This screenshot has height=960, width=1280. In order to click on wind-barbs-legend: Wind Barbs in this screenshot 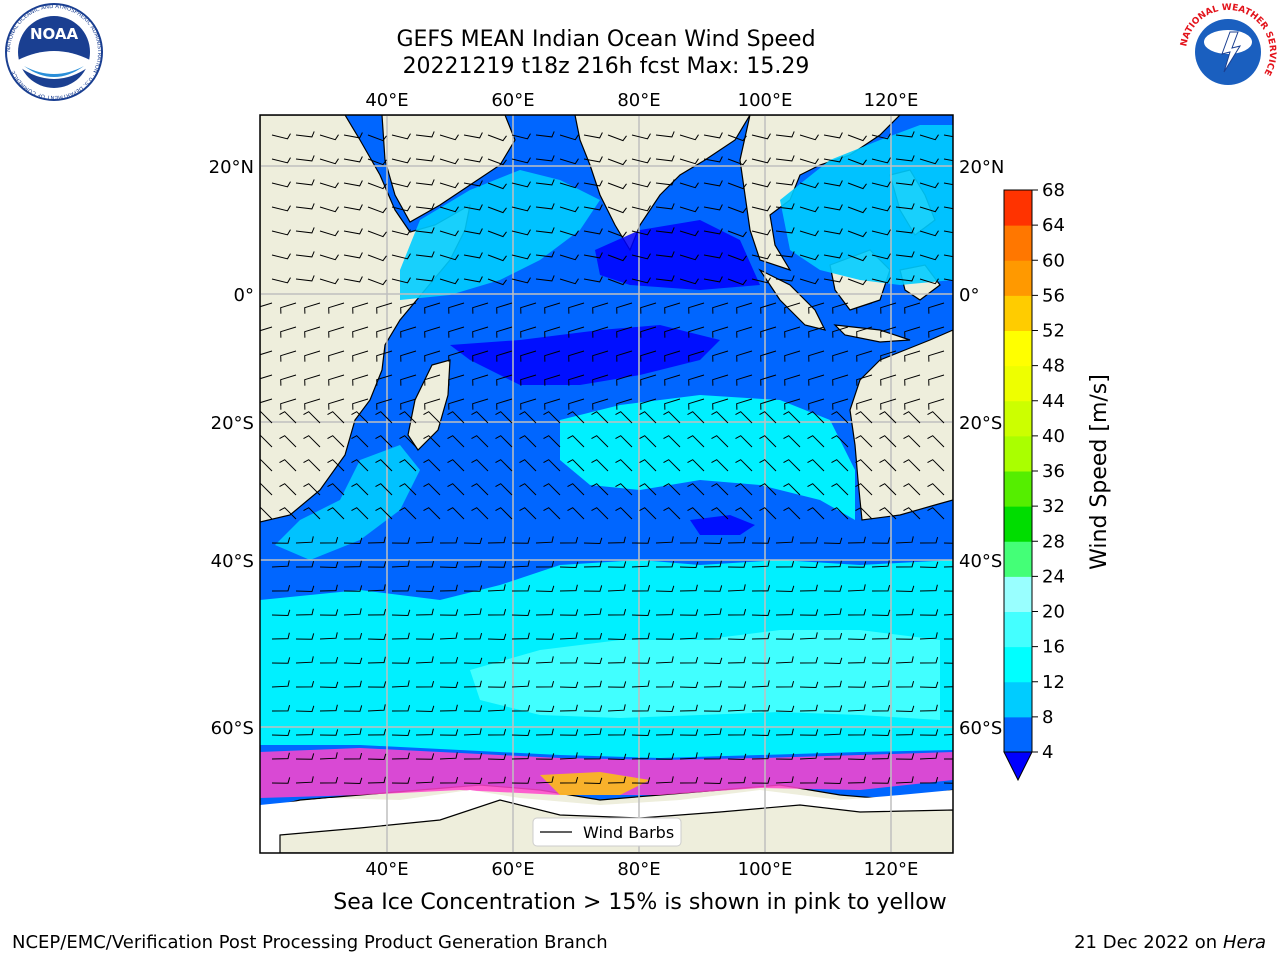, I will do `click(607, 832)`.